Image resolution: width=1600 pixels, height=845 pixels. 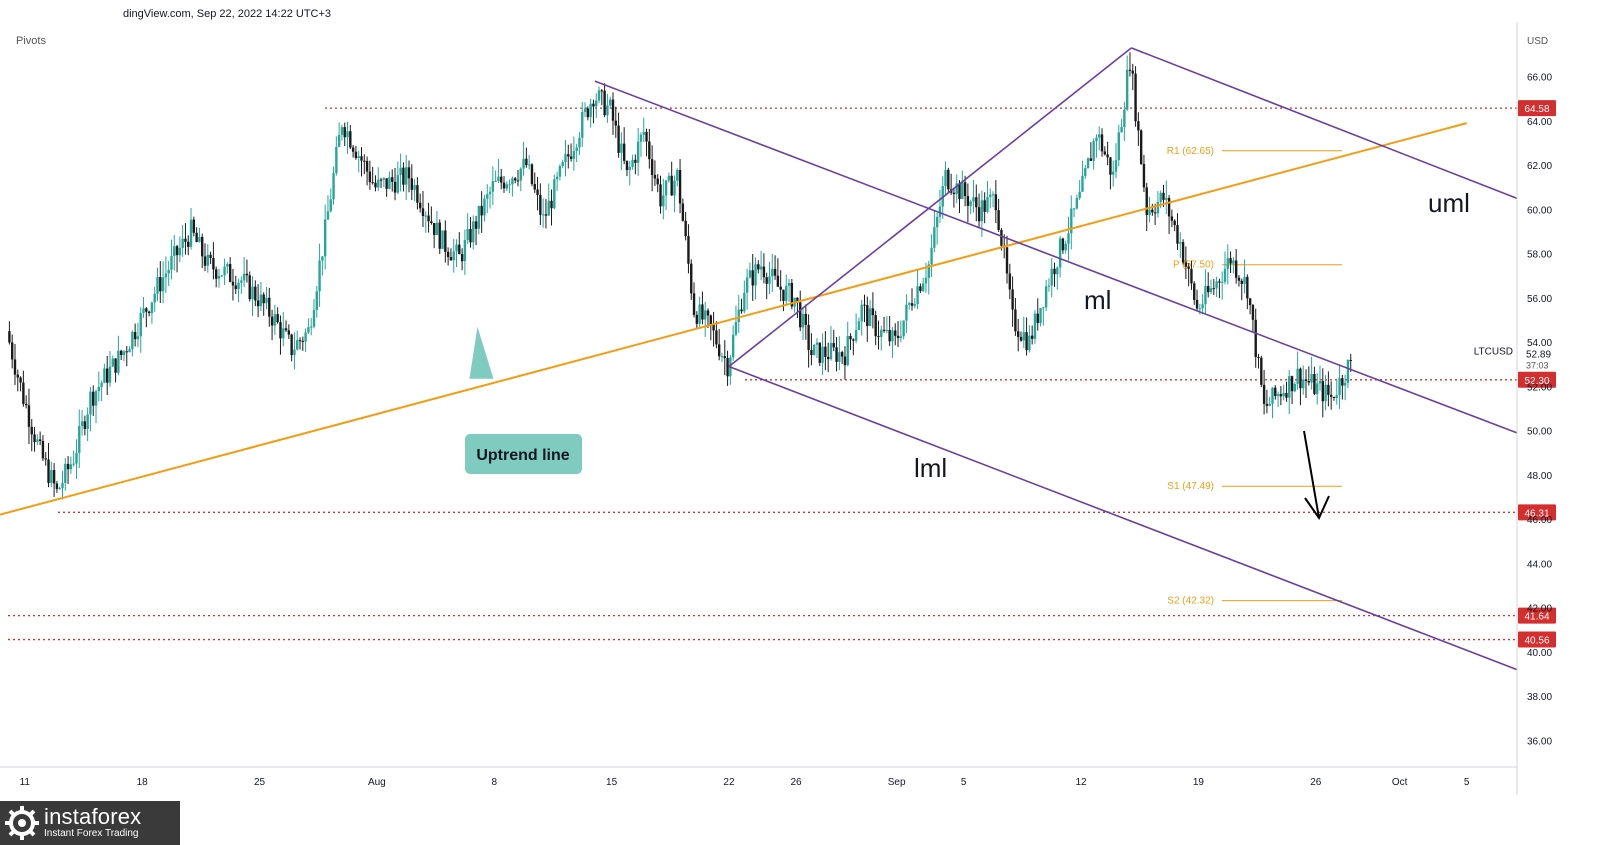 What do you see at coordinates (1449, 203) in the screenshot?
I see `uml-label: uml` at bounding box center [1449, 203].